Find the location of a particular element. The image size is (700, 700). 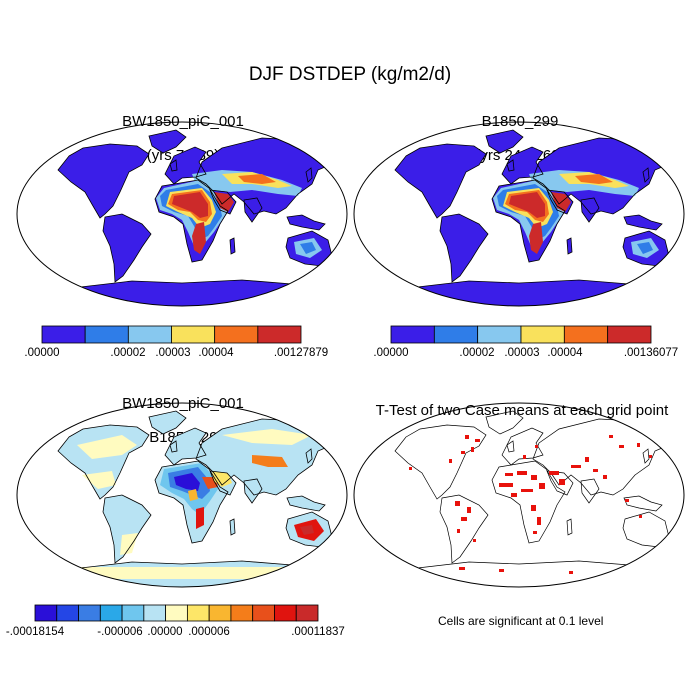

map-panel-diff is located at coordinates (182, 503).